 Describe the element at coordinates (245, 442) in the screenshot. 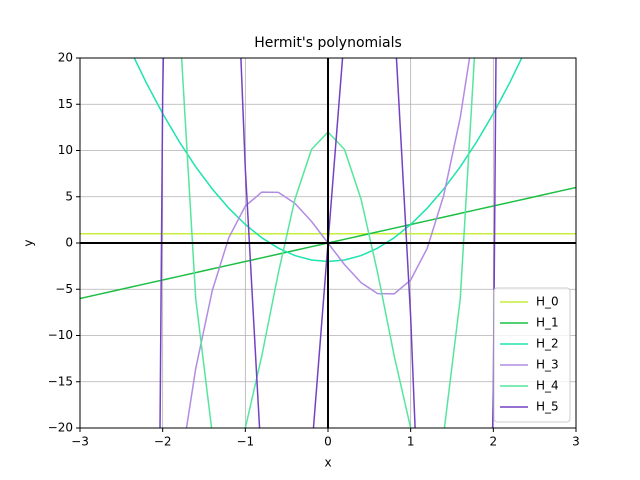

I see `x-tick-label: −1` at that location.